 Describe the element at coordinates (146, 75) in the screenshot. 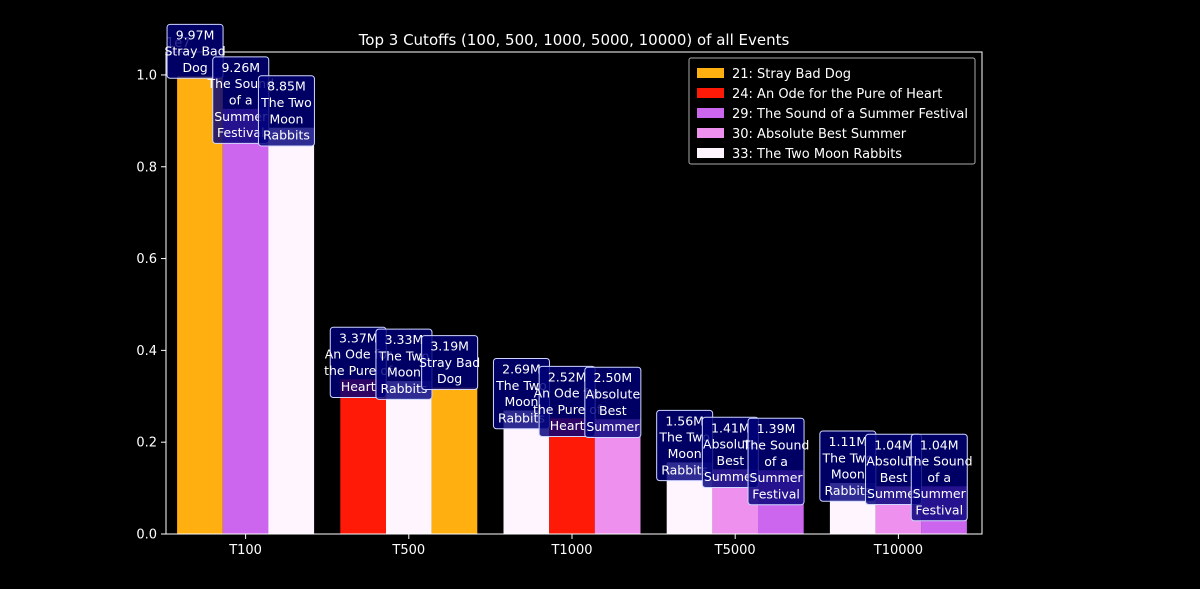

I see `y-tick-label: 1.0` at that location.